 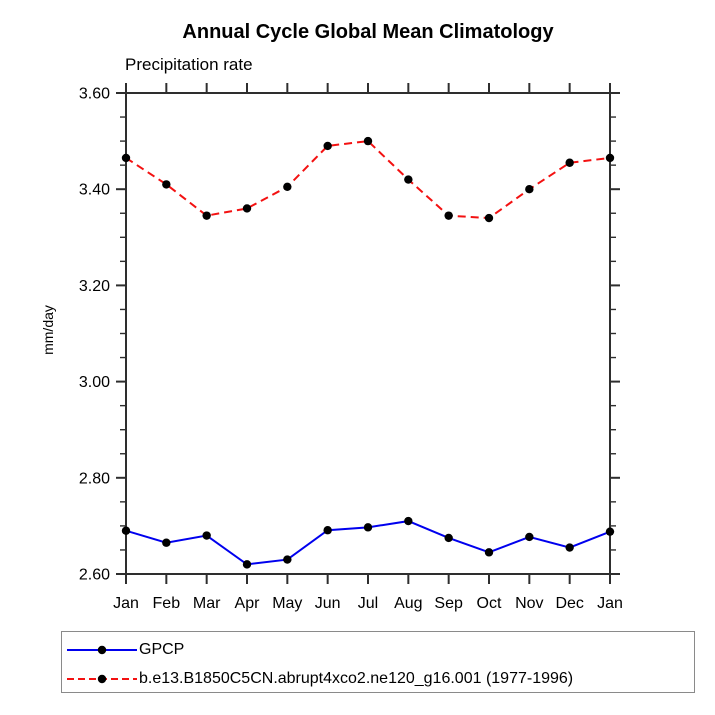 What do you see at coordinates (94, 382) in the screenshot?
I see `y-tick-label: 3.00` at bounding box center [94, 382].